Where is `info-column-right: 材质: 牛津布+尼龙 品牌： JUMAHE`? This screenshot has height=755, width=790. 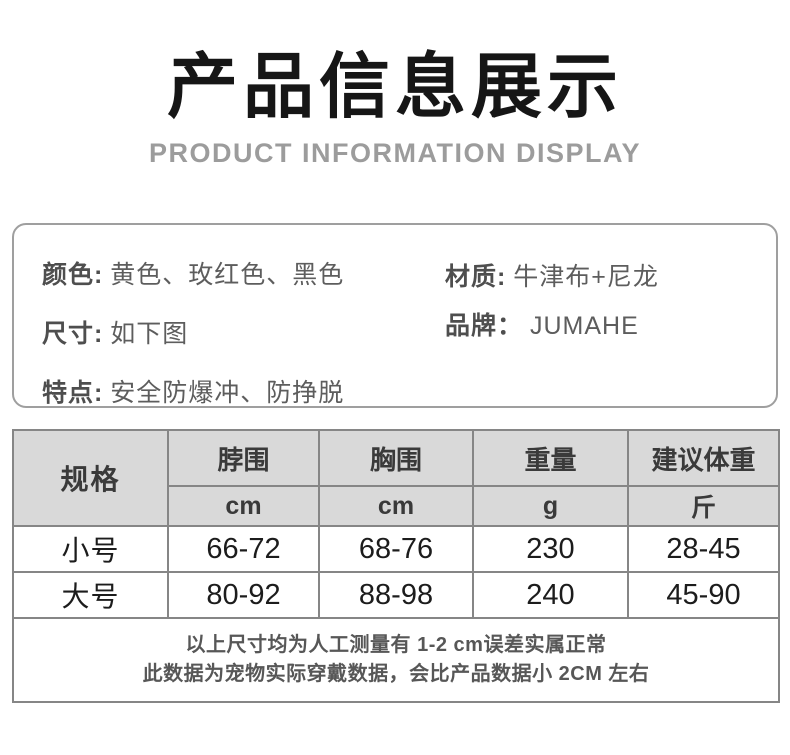
info-column-right: 材质: 牛津布+尼龙 品牌： JUMAHE is located at coordinates (552, 306).